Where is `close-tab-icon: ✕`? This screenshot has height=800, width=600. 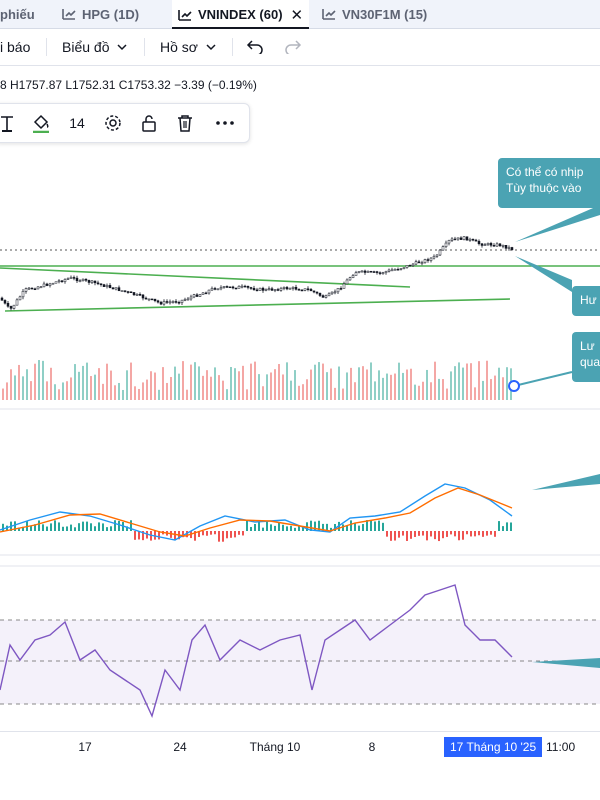
close-tab-icon: ✕ is located at coordinates (297, 15).